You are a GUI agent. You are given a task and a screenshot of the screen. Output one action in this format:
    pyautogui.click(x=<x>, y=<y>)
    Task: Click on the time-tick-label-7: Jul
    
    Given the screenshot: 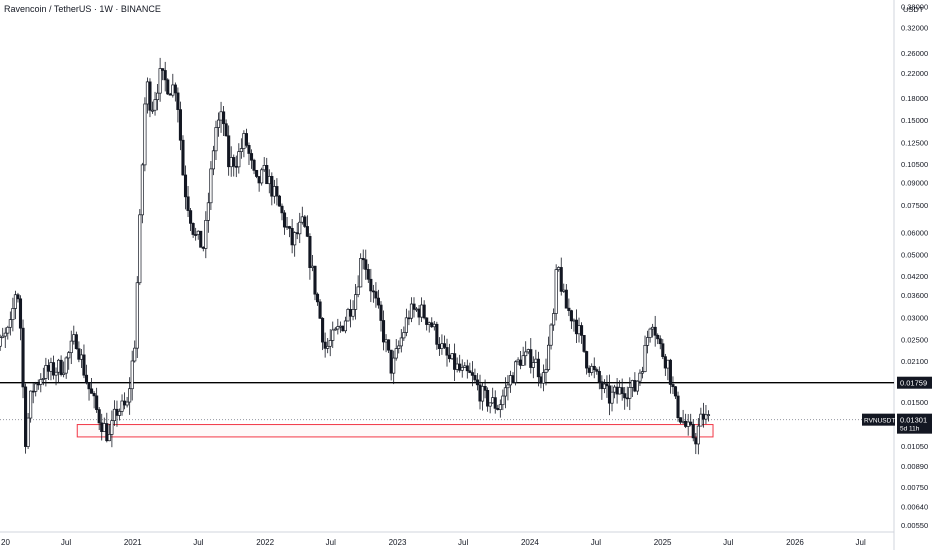 What is the action you would take?
    pyautogui.click(x=463, y=542)
    